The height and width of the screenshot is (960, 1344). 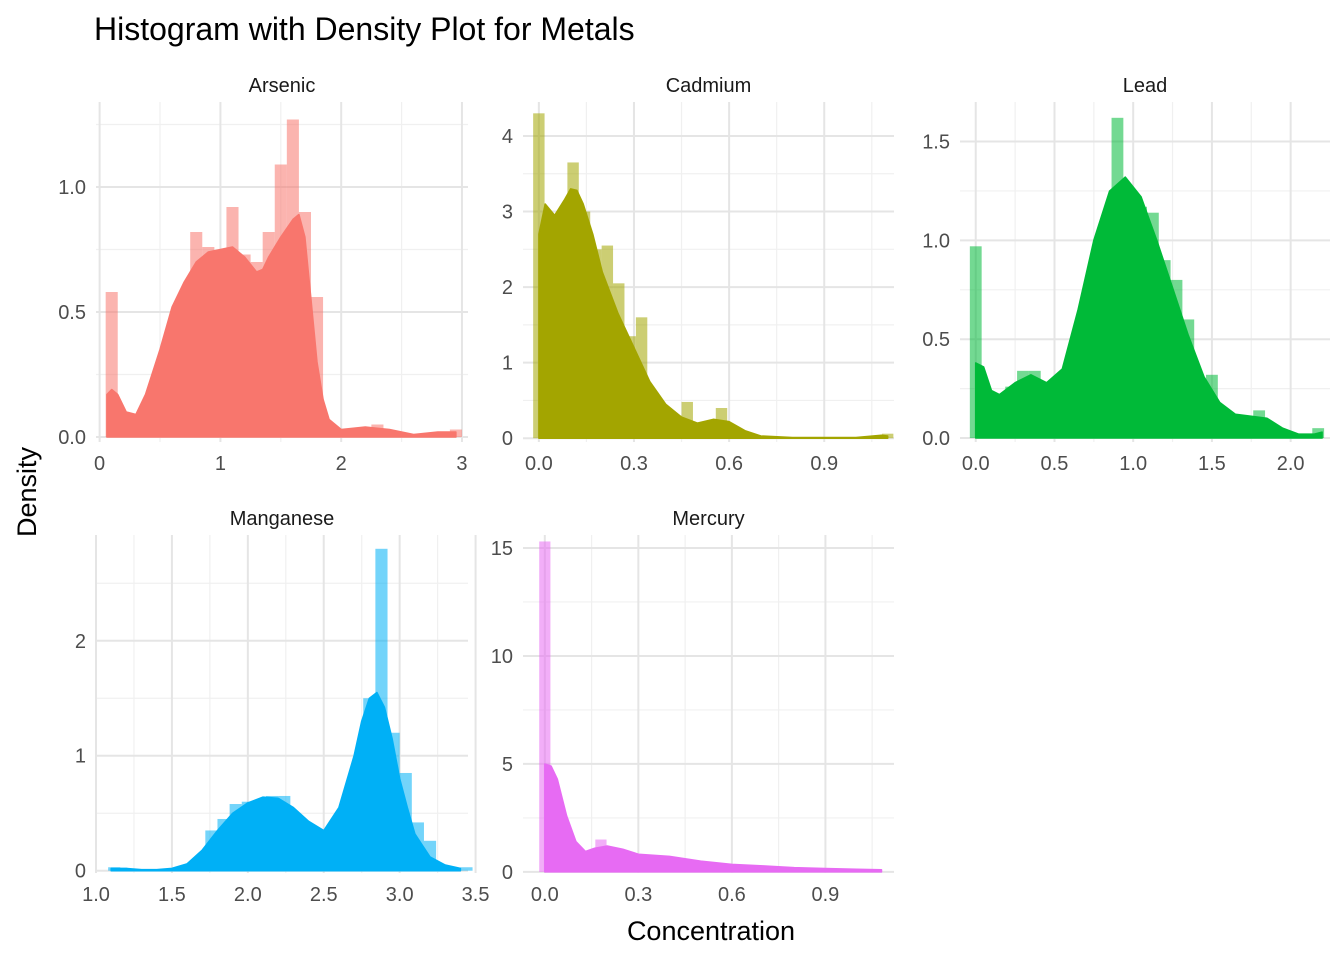 What do you see at coordinates (27, 491) in the screenshot?
I see `y-axis-title: Density` at bounding box center [27, 491].